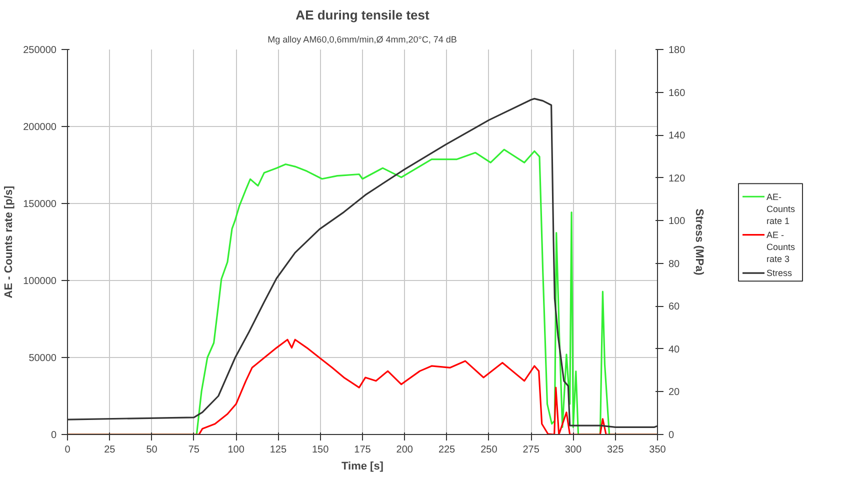 The image size is (849, 481). What do you see at coordinates (677, 50) in the screenshot?
I see `y2-tick-label: 180` at bounding box center [677, 50].